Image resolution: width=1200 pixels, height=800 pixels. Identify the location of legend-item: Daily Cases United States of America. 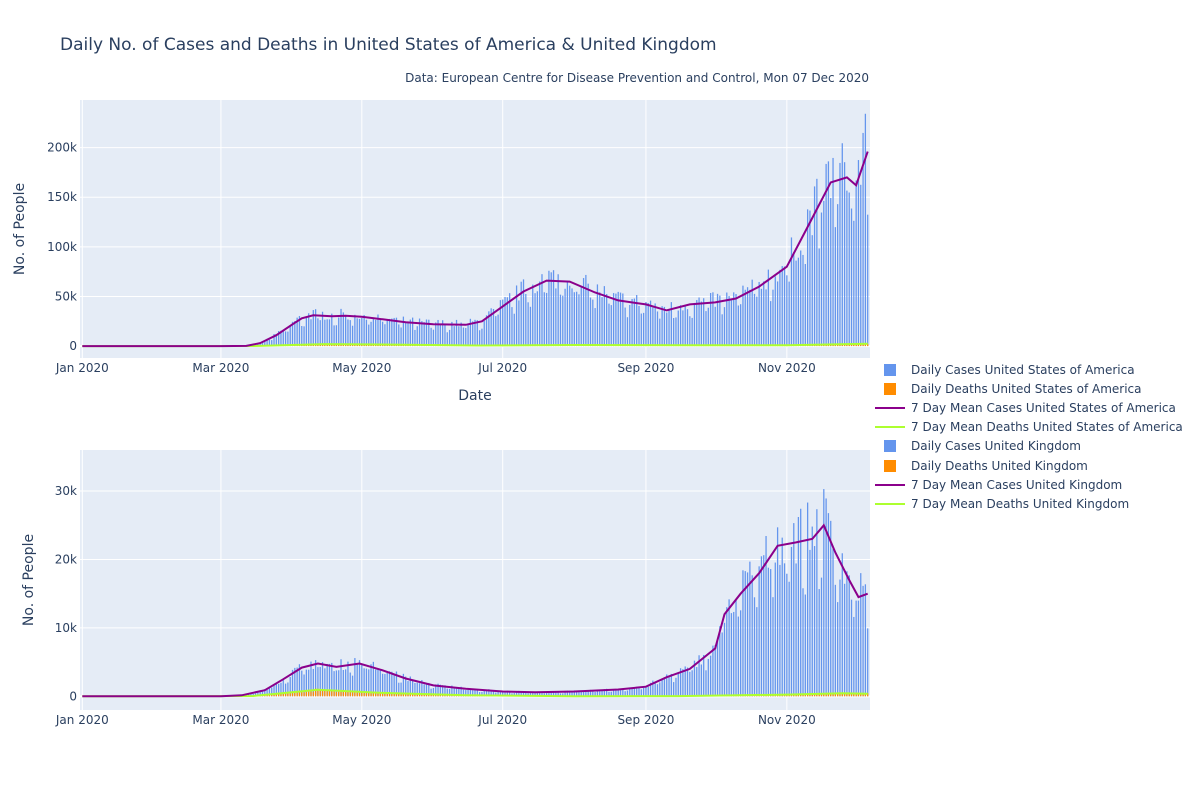
(1029, 369).